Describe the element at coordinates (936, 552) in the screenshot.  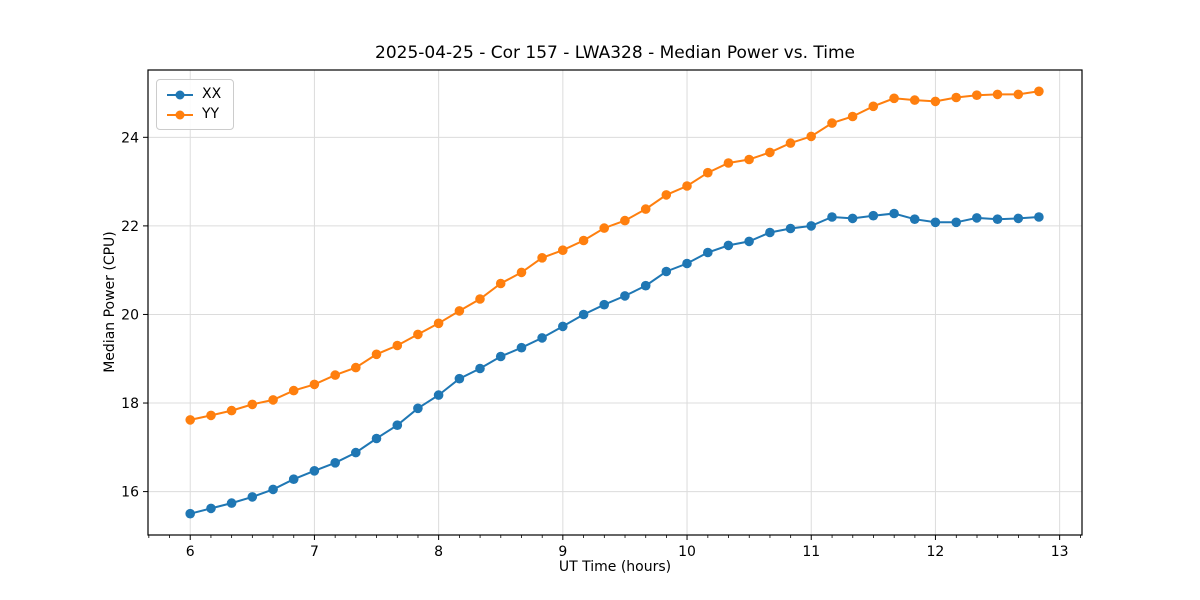
I see `x-tick-label: 12` at that location.